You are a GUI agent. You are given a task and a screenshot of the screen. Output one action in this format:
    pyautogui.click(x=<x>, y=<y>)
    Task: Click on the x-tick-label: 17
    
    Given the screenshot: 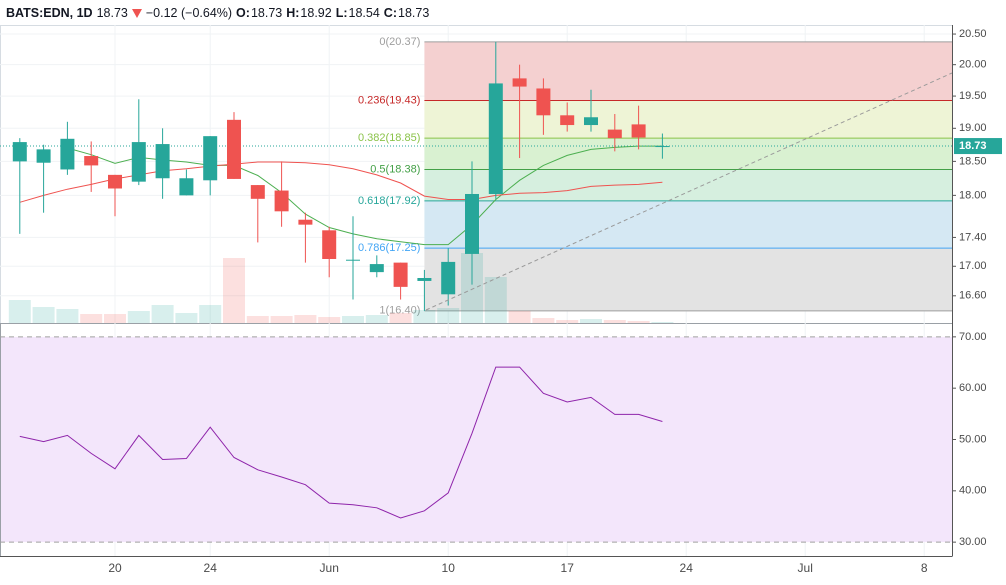 What is the action you would take?
    pyautogui.click(x=568, y=568)
    